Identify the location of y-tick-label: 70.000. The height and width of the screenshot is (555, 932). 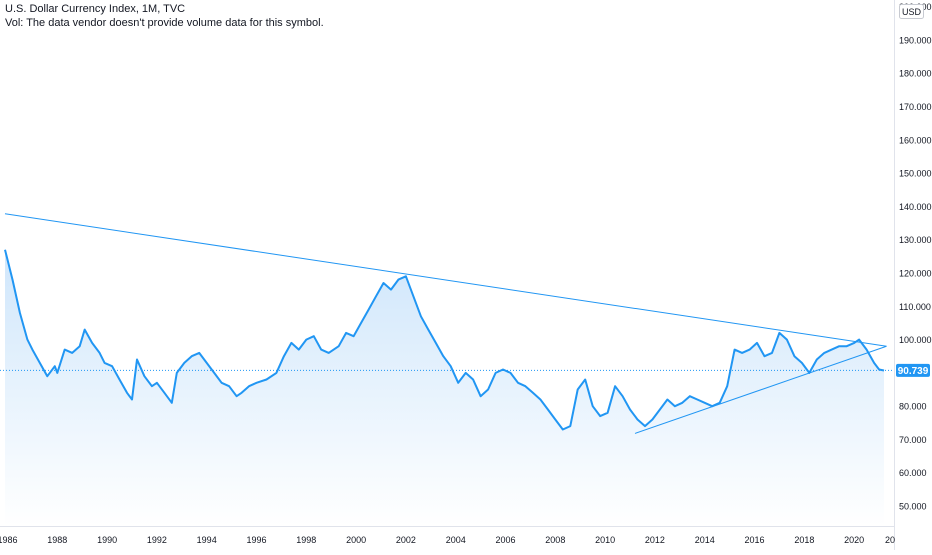
(913, 440).